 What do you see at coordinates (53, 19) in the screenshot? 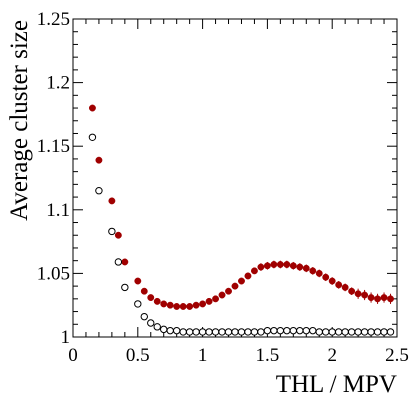
I see `y-tick-label: 1.25` at bounding box center [53, 19].